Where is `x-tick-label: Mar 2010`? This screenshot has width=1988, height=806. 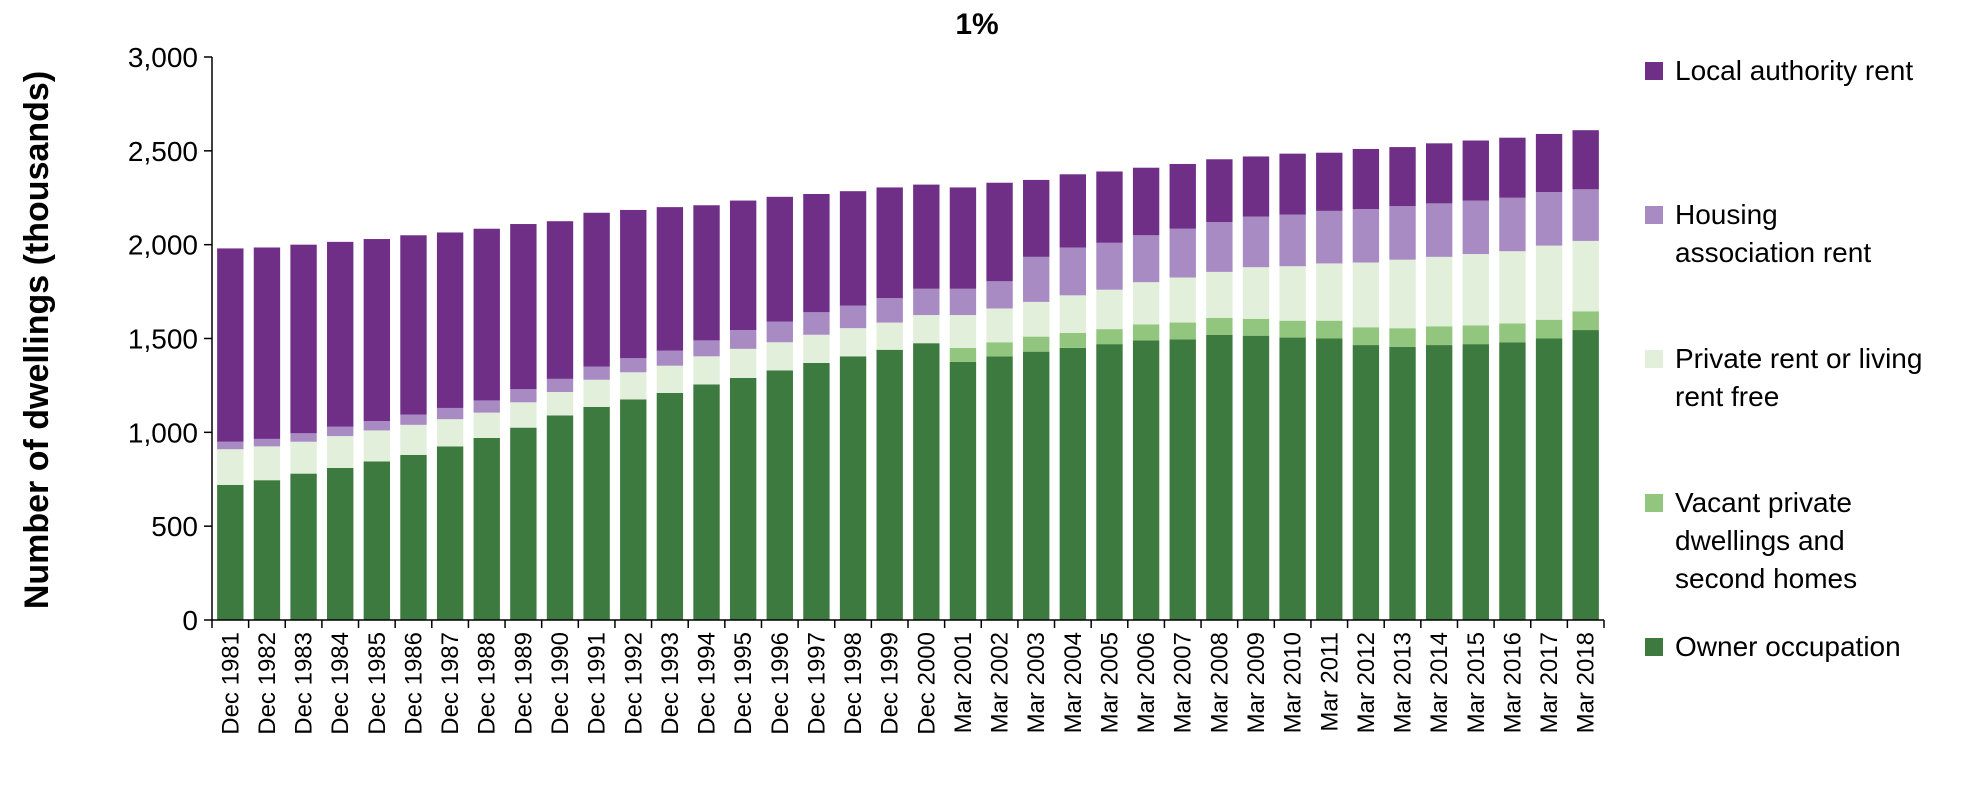
x-tick-label: Mar 2010 is located at coordinates (1293, 682).